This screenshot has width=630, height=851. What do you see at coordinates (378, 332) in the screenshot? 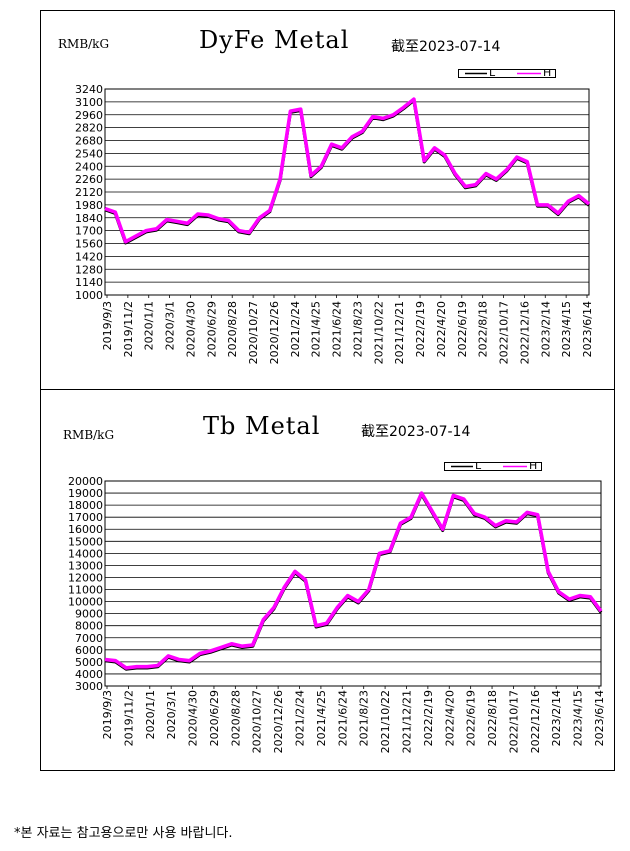
I see `dyfe-x-tick-label: 2021/10/22` at bounding box center [378, 332].